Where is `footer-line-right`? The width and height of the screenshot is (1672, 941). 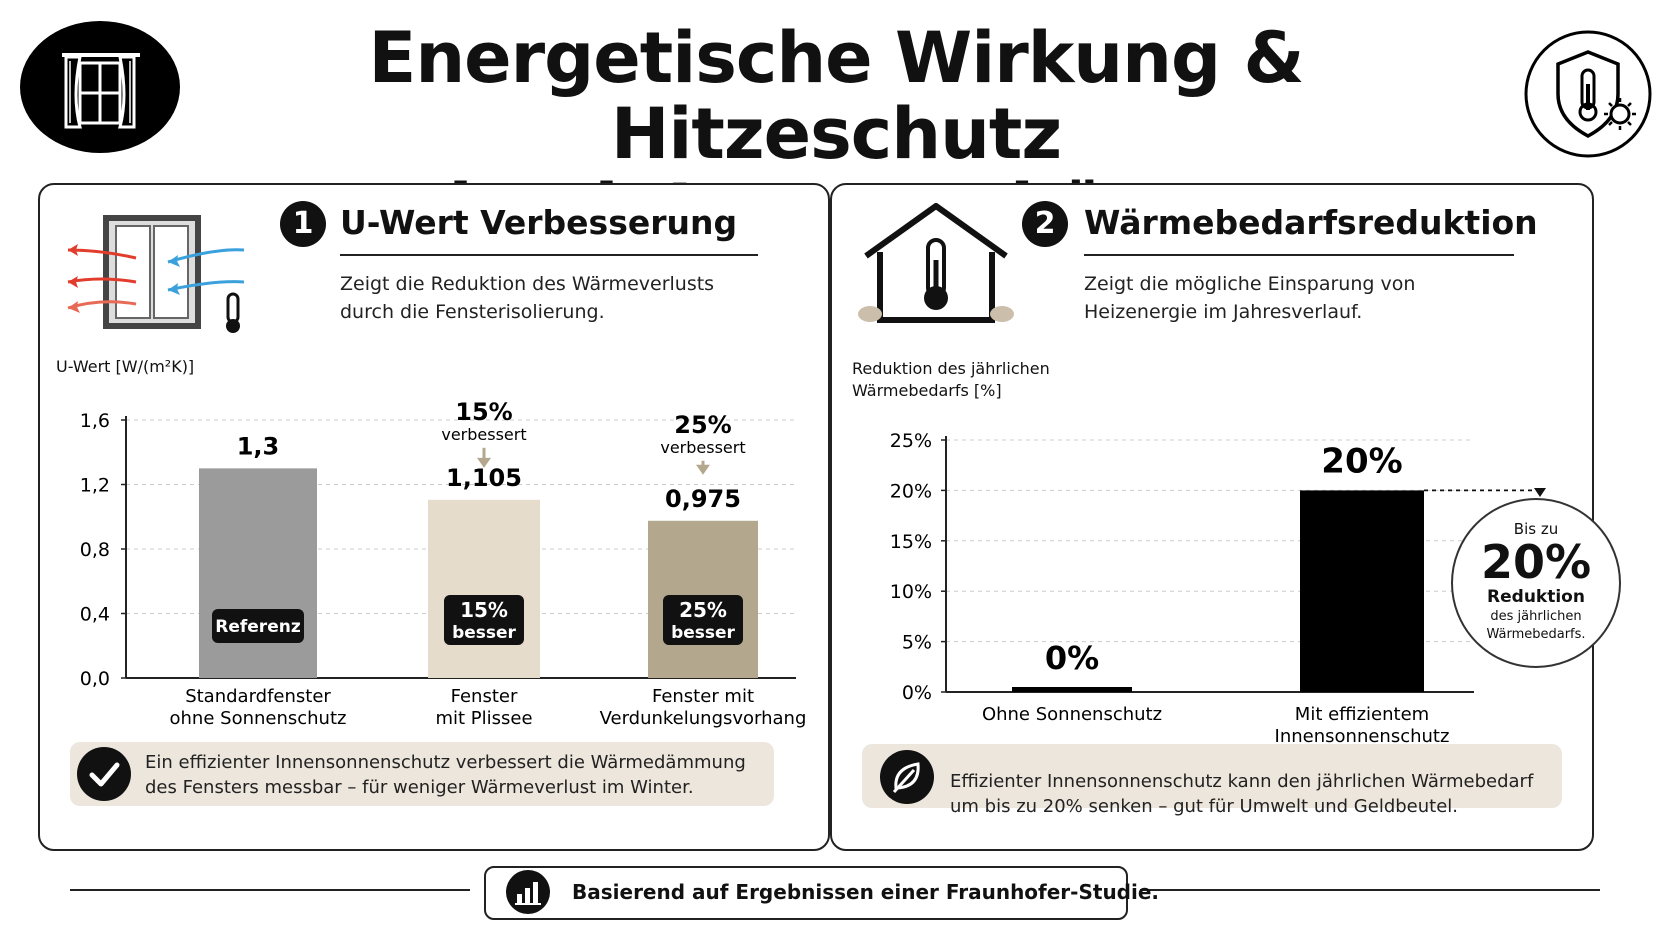 footer-line-right is located at coordinates (1370, 890).